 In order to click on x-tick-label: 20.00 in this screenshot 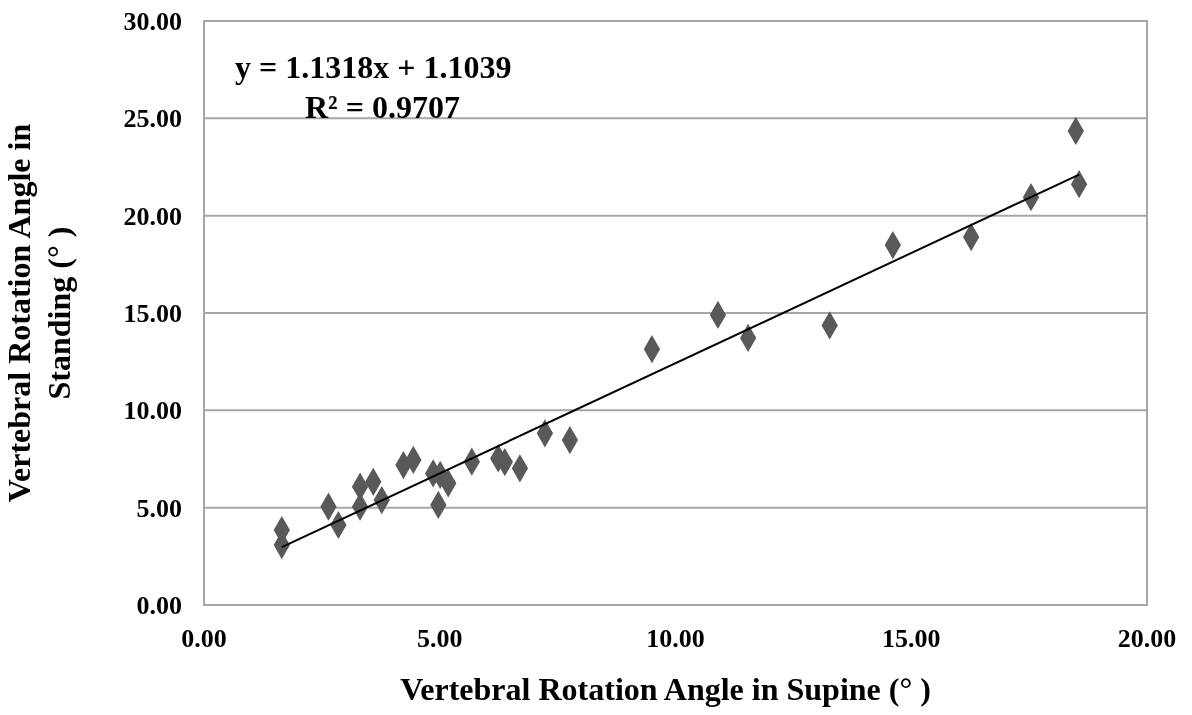, I will do `click(1147, 638)`.